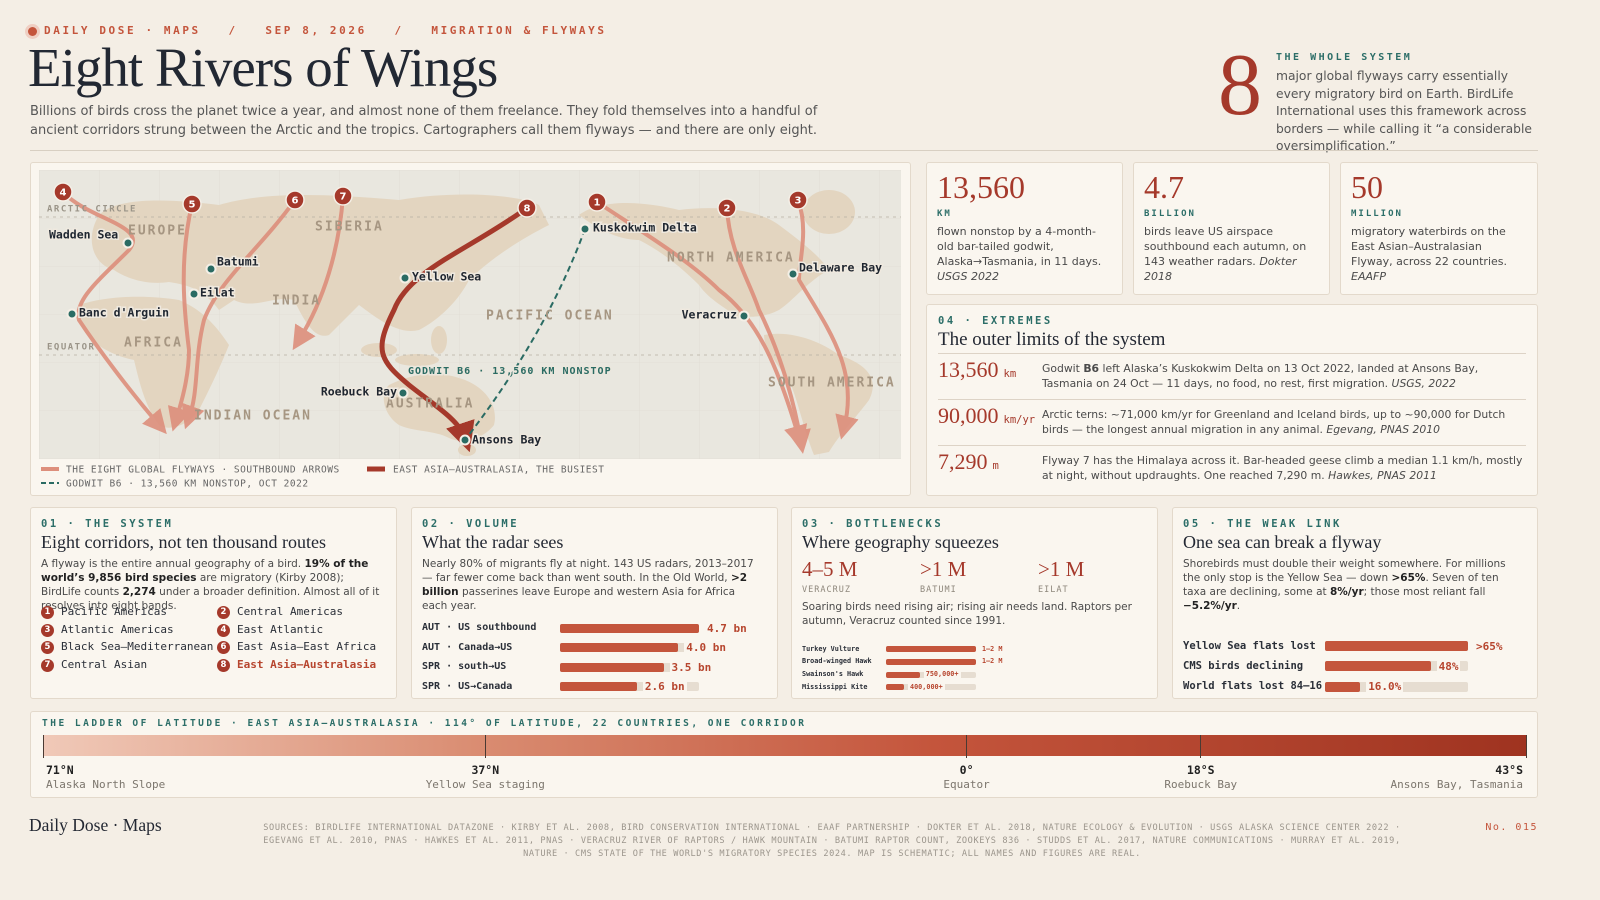  I want to click on source: EAAFP, so click(1368, 276).